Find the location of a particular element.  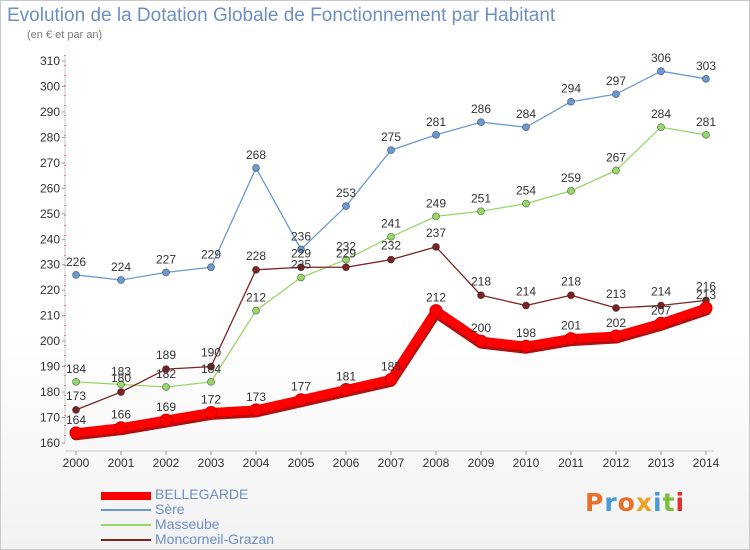

logo-letter: o is located at coordinates (626, 502).